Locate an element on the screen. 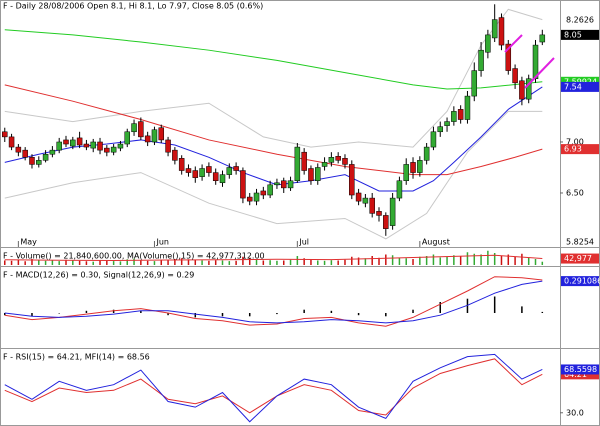  value-box-label: 0.291086 is located at coordinates (582, 281).